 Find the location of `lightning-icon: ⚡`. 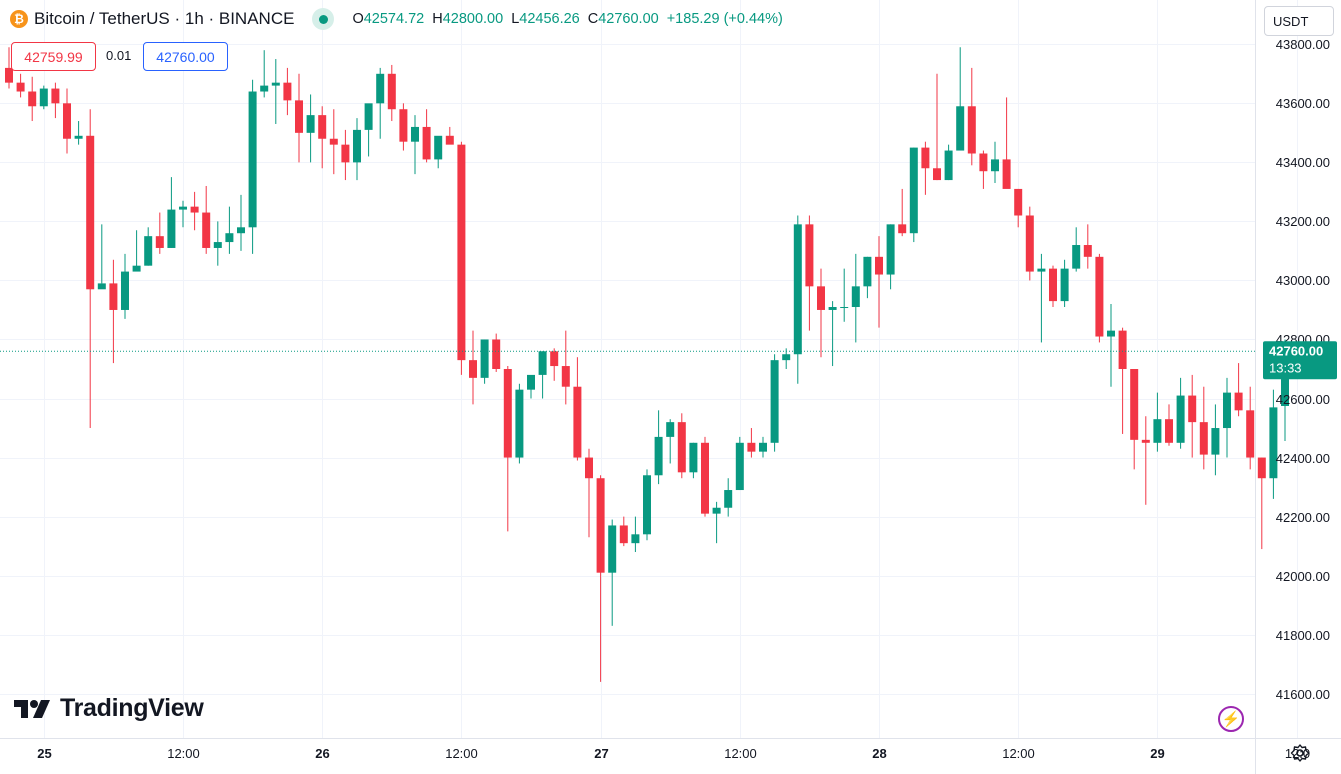

lightning-icon: ⚡ is located at coordinates (1231, 719).